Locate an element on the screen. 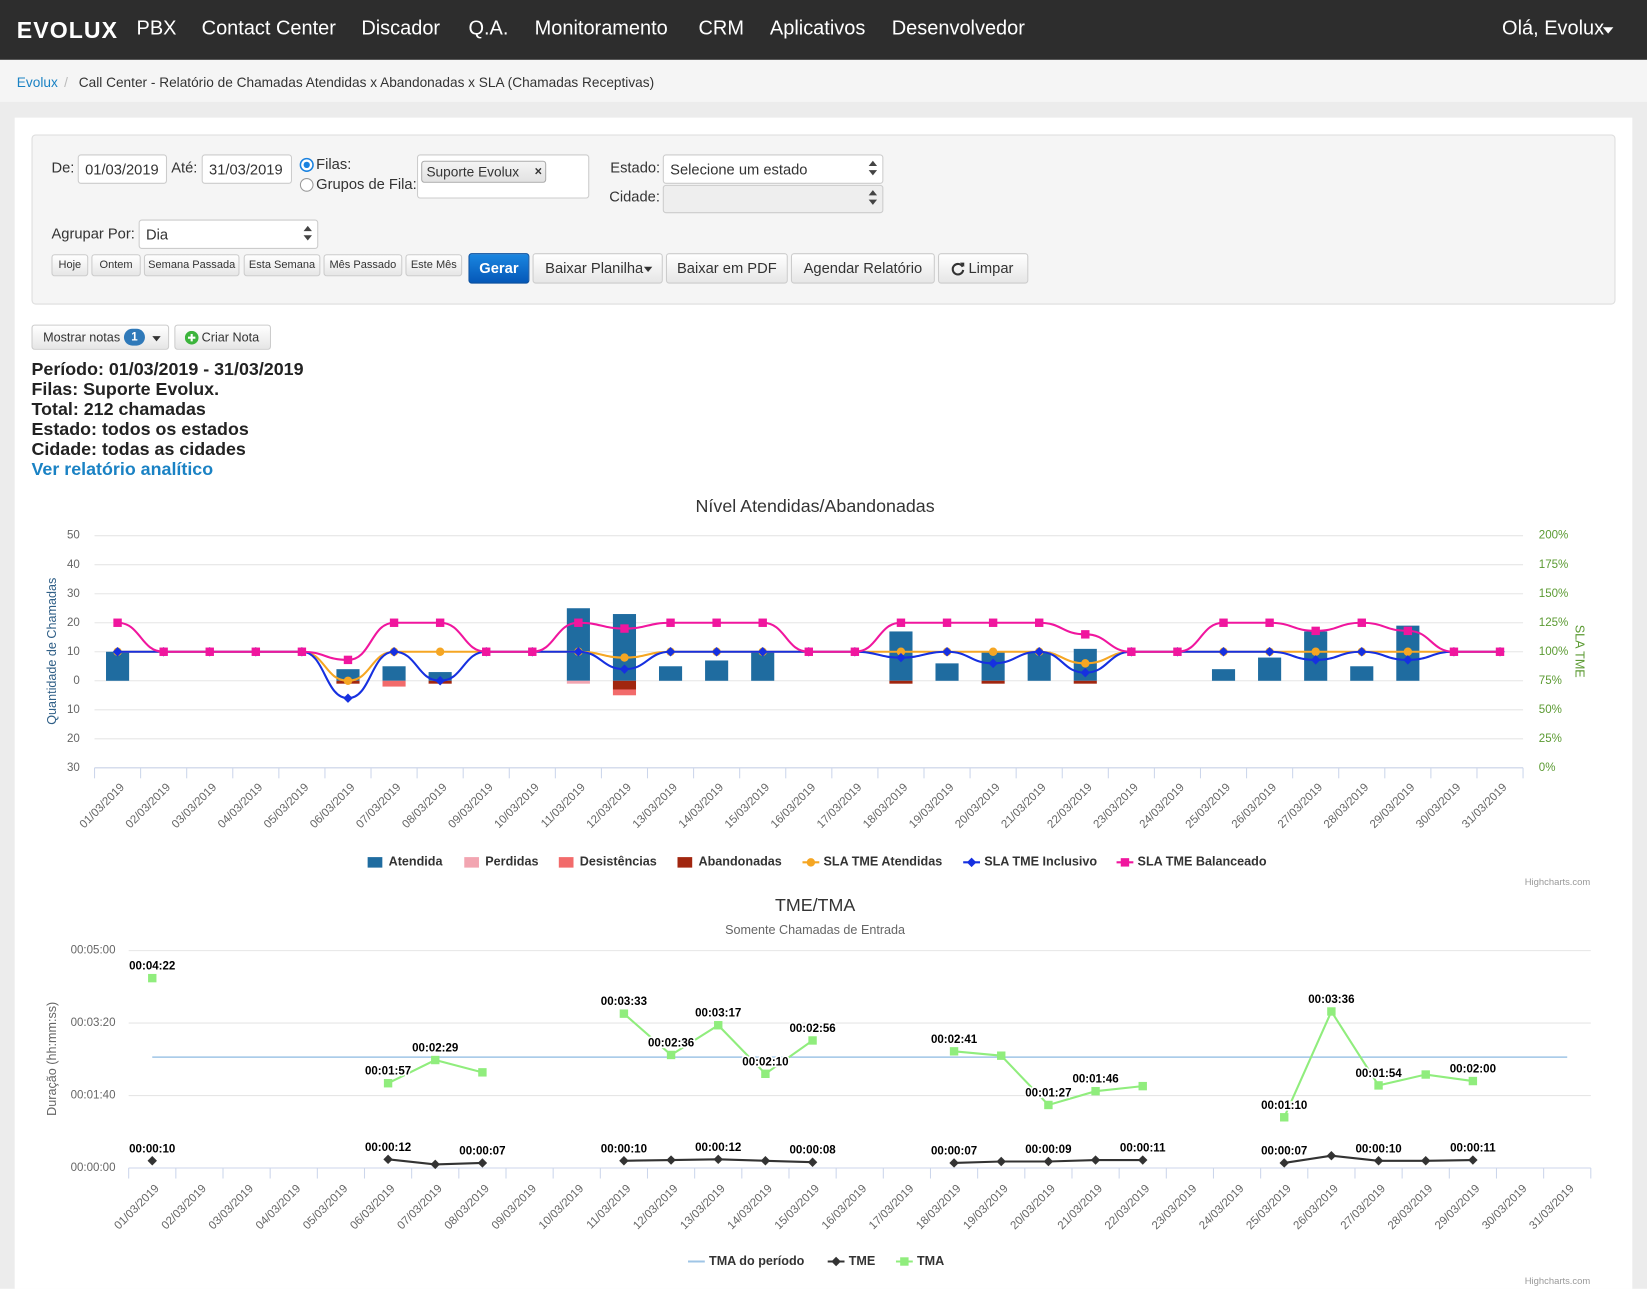 The image size is (1647, 1289). data-label: 00:00:12 is located at coordinates (388, 1148).